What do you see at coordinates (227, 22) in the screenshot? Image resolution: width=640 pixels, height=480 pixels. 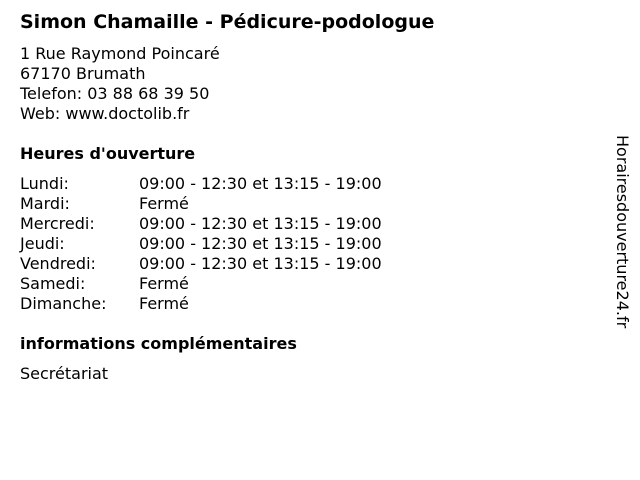 I see `business-name: Simon Chamaille - Pédicure-podologue` at bounding box center [227, 22].